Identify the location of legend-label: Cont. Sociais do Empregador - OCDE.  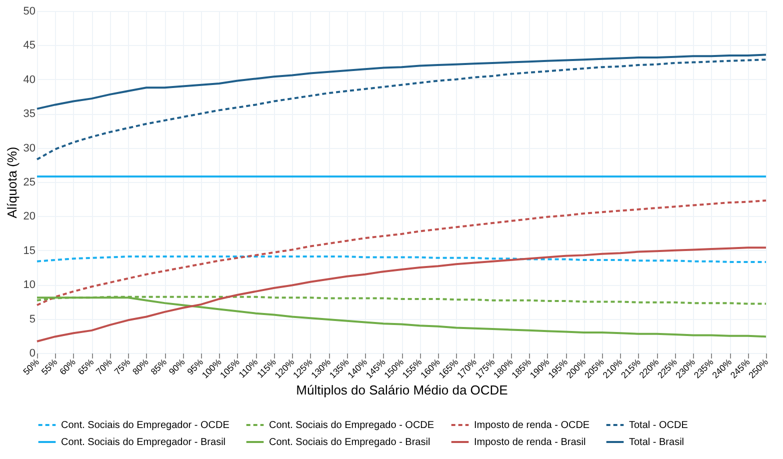
(145, 425).